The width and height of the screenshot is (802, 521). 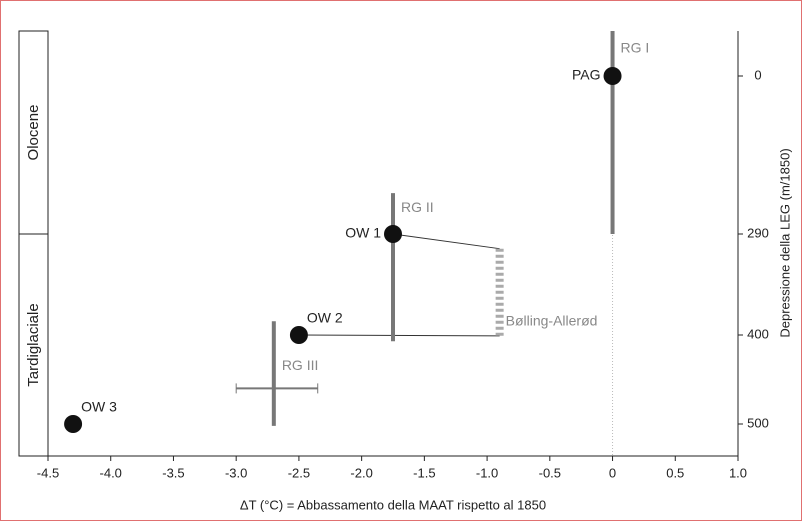 What do you see at coordinates (586, 75) in the screenshot?
I see `point-label: PAG` at bounding box center [586, 75].